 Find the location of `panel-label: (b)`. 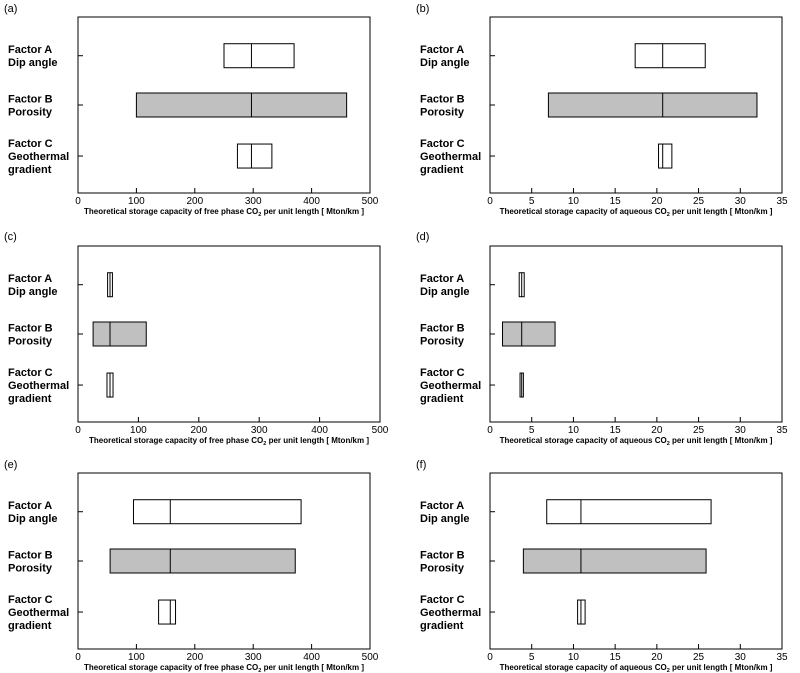

panel-label: (b) is located at coordinates (422, 9).